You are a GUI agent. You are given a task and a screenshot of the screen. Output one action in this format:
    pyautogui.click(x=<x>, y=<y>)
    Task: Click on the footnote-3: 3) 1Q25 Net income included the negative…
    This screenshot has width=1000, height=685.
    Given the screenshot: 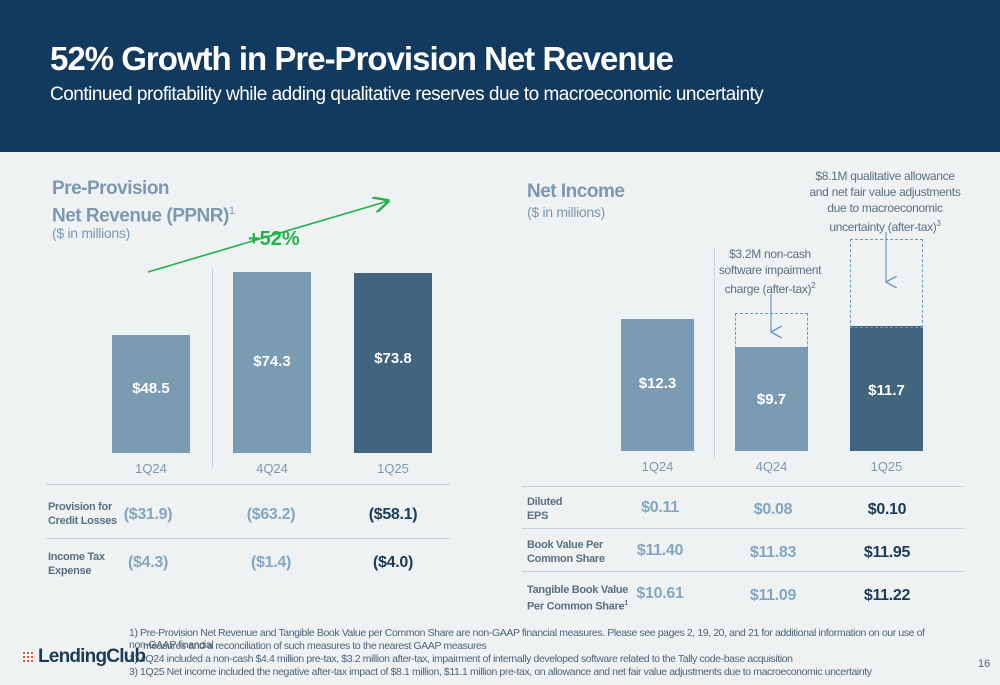 What is the action you would take?
    pyautogui.click(x=500, y=672)
    